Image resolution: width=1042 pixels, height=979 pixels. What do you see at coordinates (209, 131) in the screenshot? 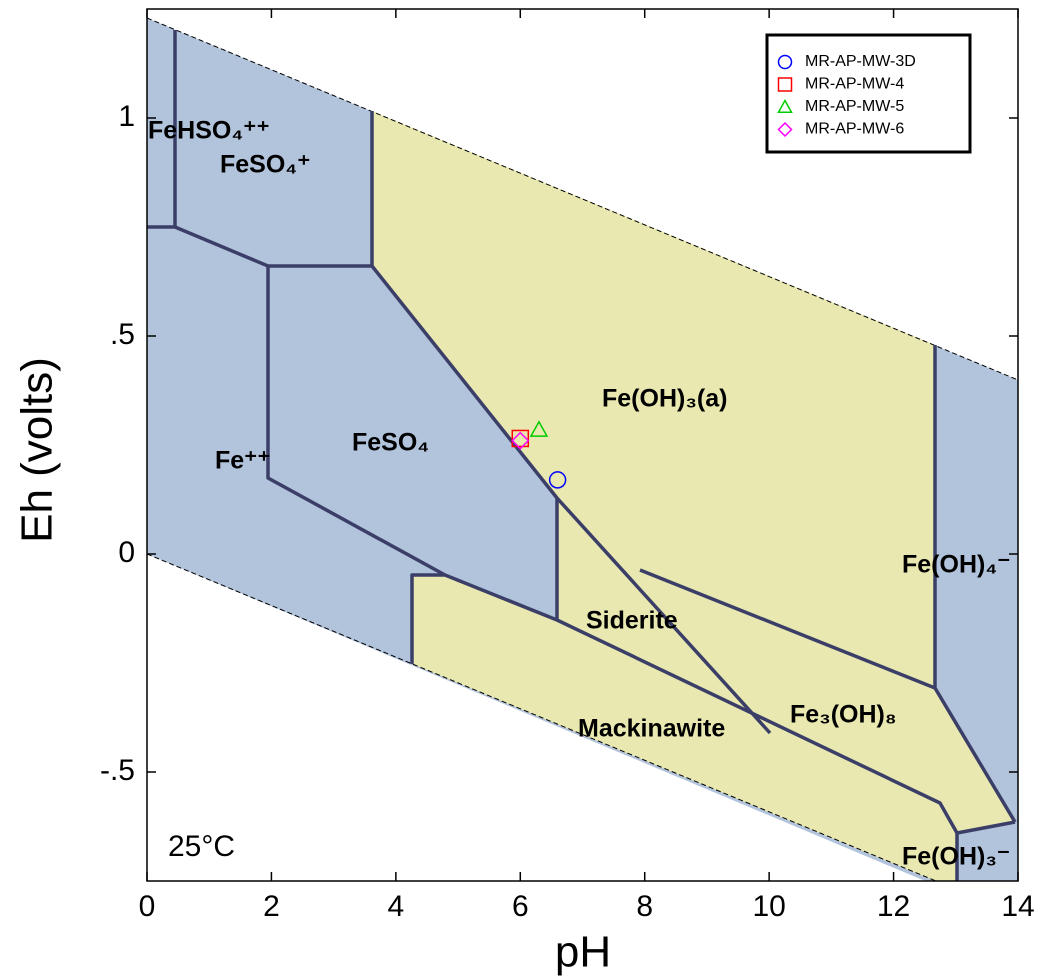
I see `region-label: FeHSO₄⁺⁺` at bounding box center [209, 131].